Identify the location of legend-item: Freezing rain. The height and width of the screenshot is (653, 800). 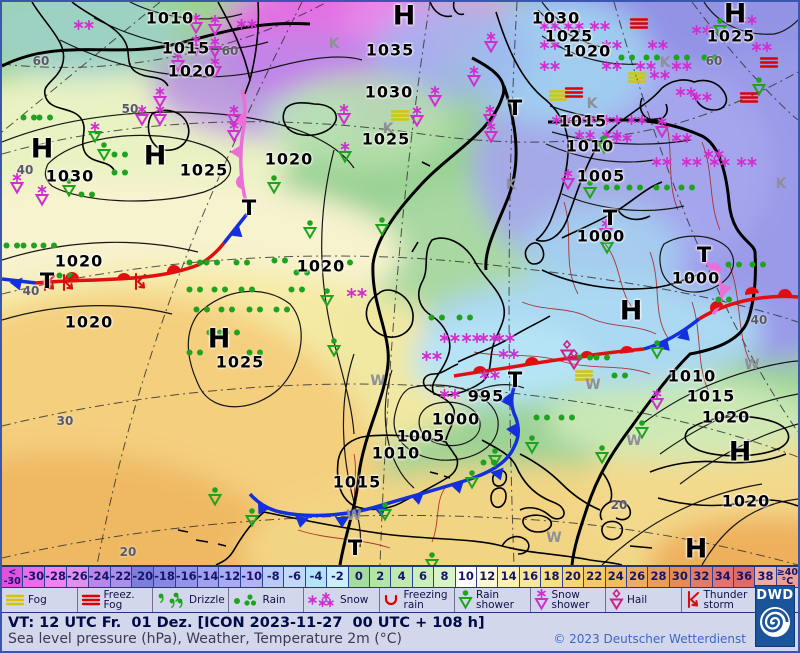
(417, 600).